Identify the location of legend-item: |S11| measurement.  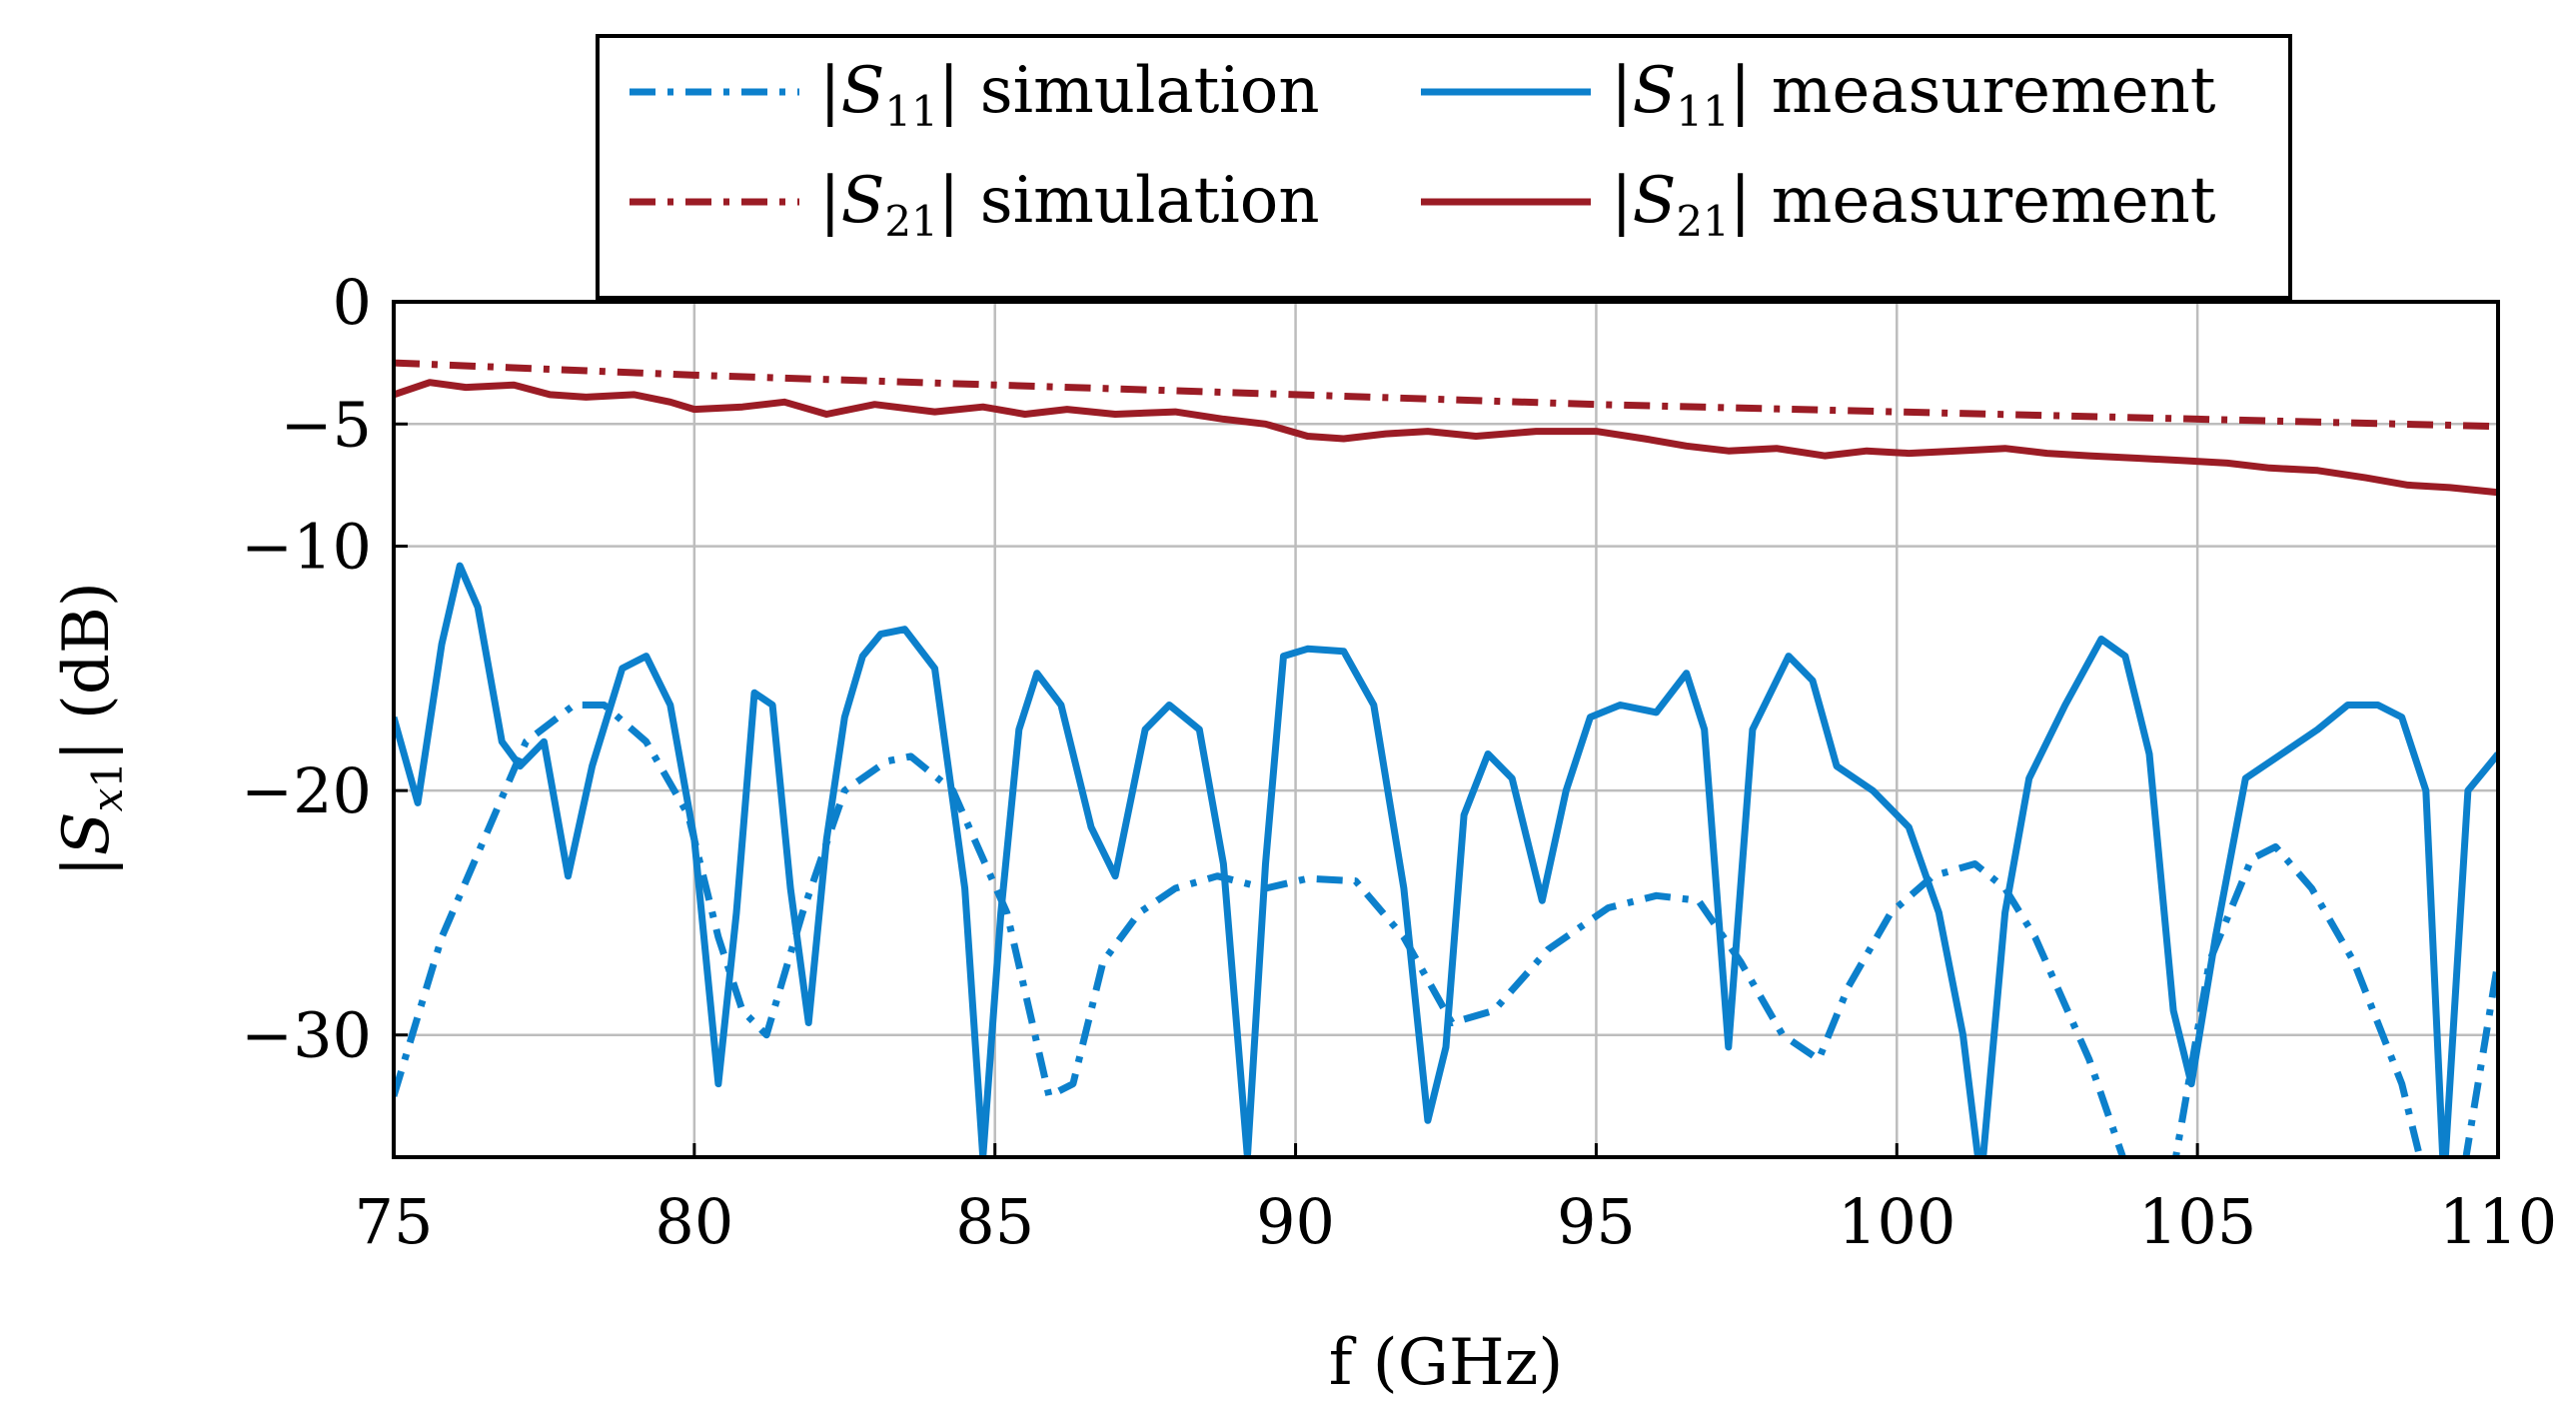
(1818, 95).